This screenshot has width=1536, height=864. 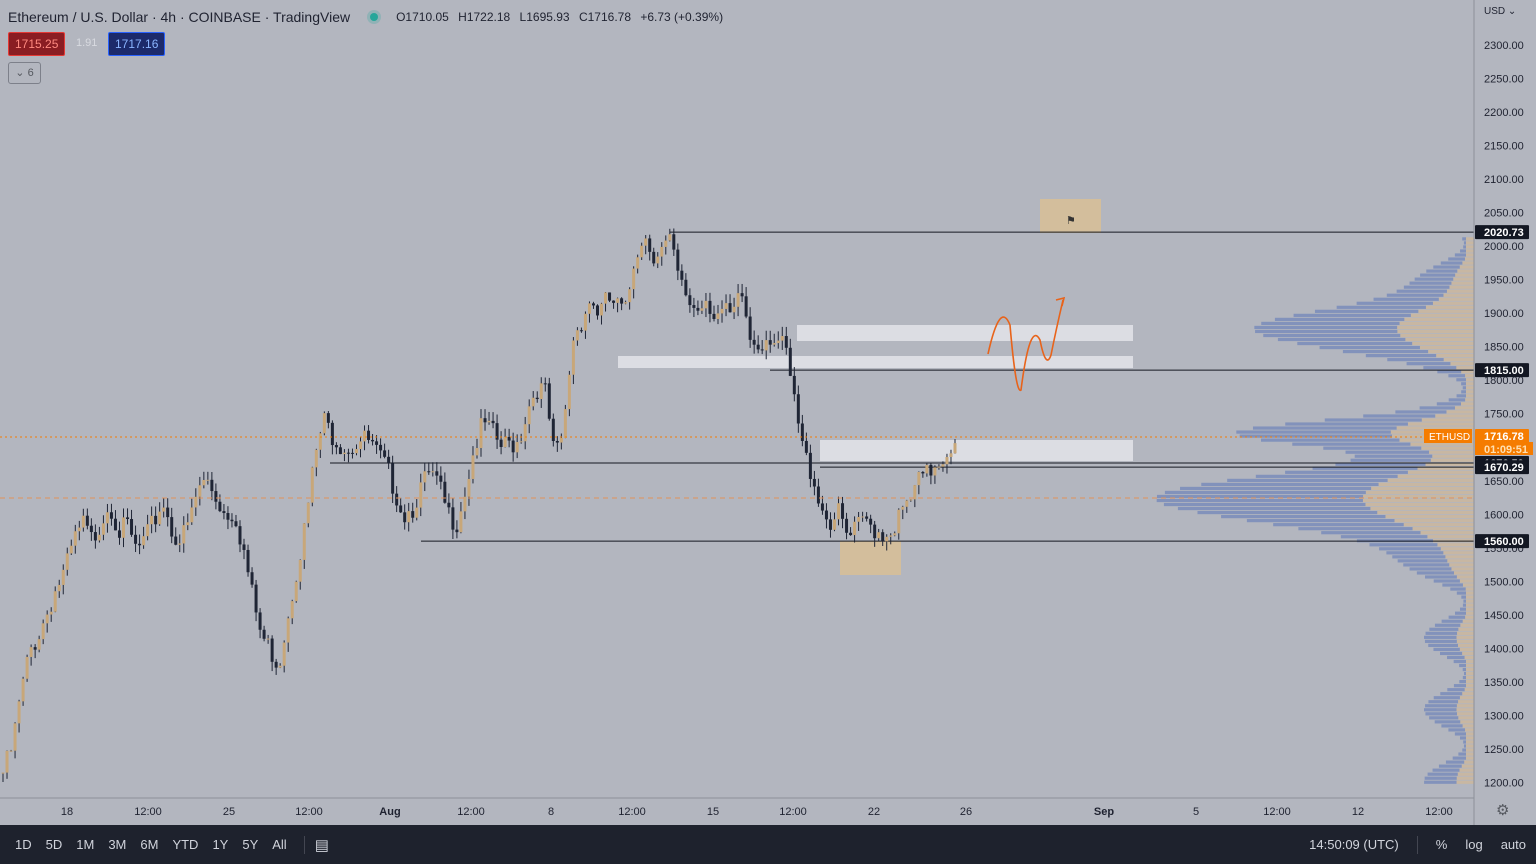 What do you see at coordinates (321, 845) in the screenshot?
I see `date-range-icon: ▤` at bounding box center [321, 845].